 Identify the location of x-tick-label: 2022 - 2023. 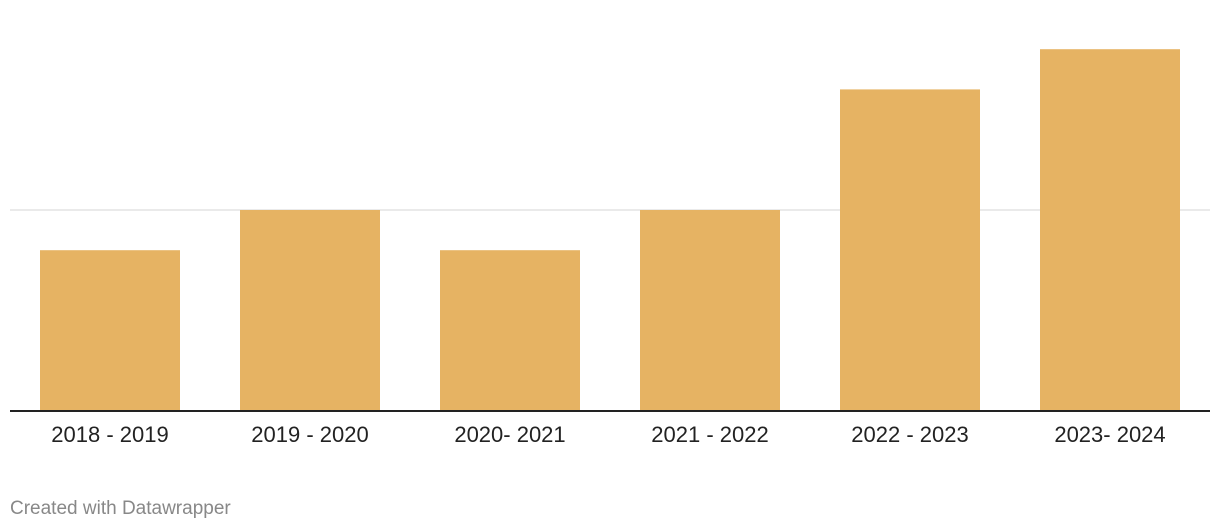
(909, 434).